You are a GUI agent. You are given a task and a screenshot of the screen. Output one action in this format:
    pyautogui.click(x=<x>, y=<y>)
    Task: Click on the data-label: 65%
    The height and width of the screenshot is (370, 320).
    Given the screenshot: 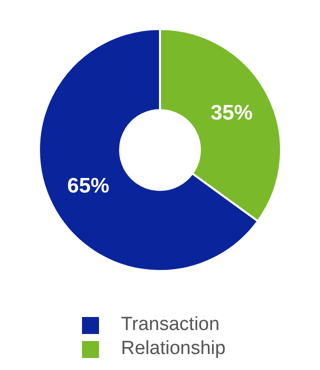 What is the action you would take?
    pyautogui.click(x=88, y=186)
    